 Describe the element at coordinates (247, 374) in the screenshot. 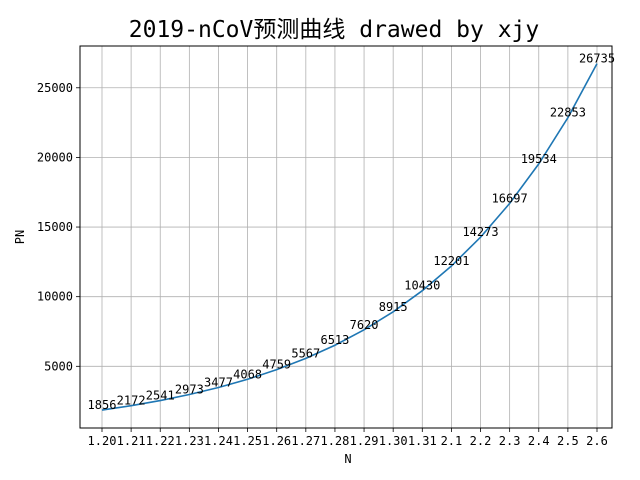

I see `data-label: 4068` at that location.